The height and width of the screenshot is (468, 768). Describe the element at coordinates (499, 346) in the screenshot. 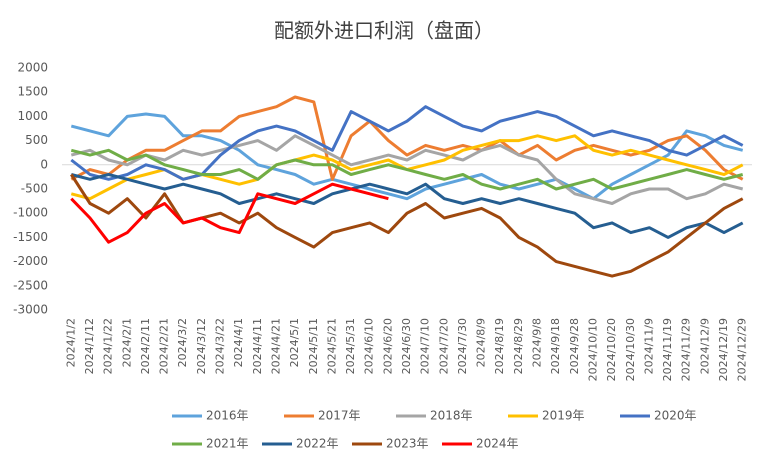

I see `x-tick-label: 2024/8/19` at that location.